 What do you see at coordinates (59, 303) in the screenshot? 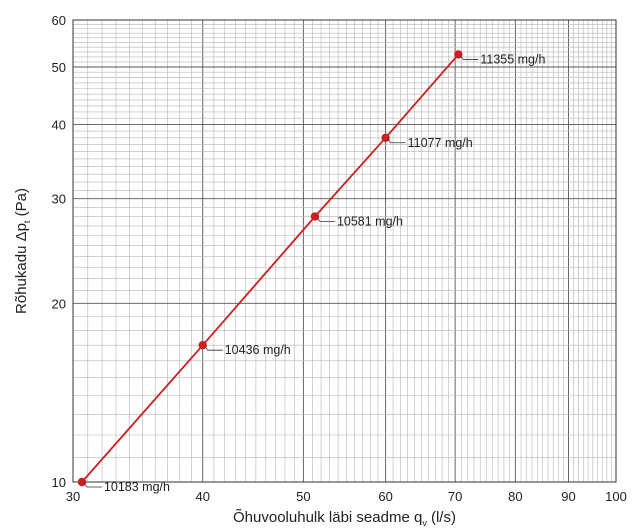
I see `y-tick-label: 20` at bounding box center [59, 303].